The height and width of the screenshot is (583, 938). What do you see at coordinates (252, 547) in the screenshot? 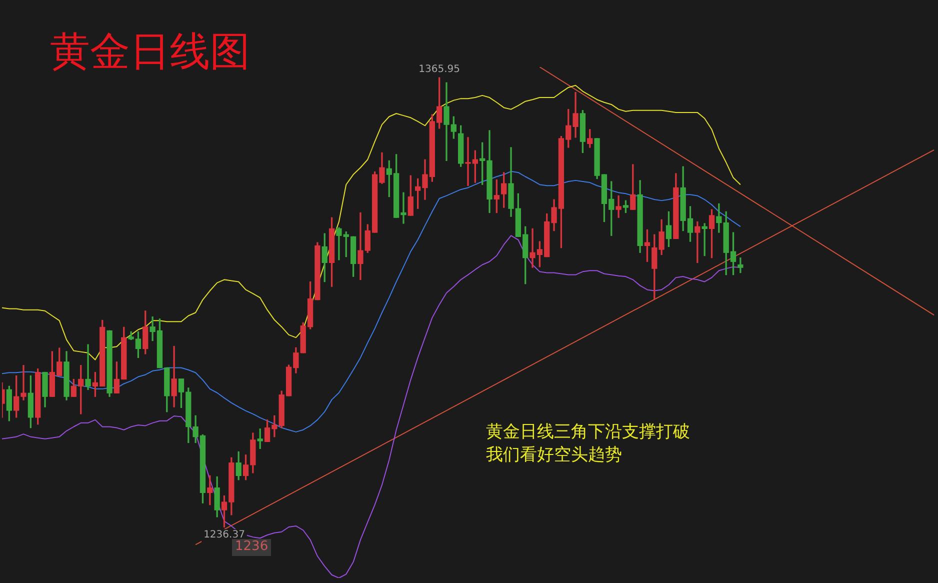
I see `text: 1236` at bounding box center [252, 547].